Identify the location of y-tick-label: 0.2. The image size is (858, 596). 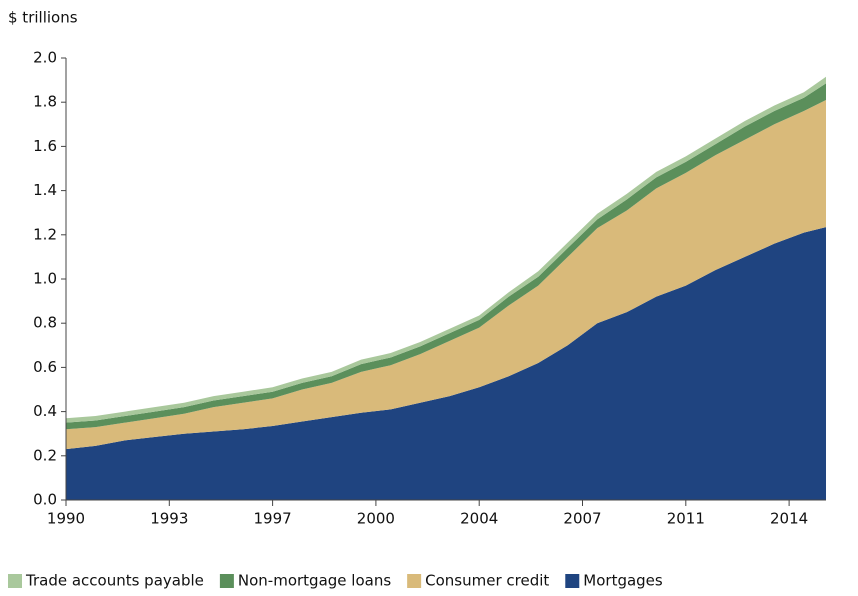
(45, 455).